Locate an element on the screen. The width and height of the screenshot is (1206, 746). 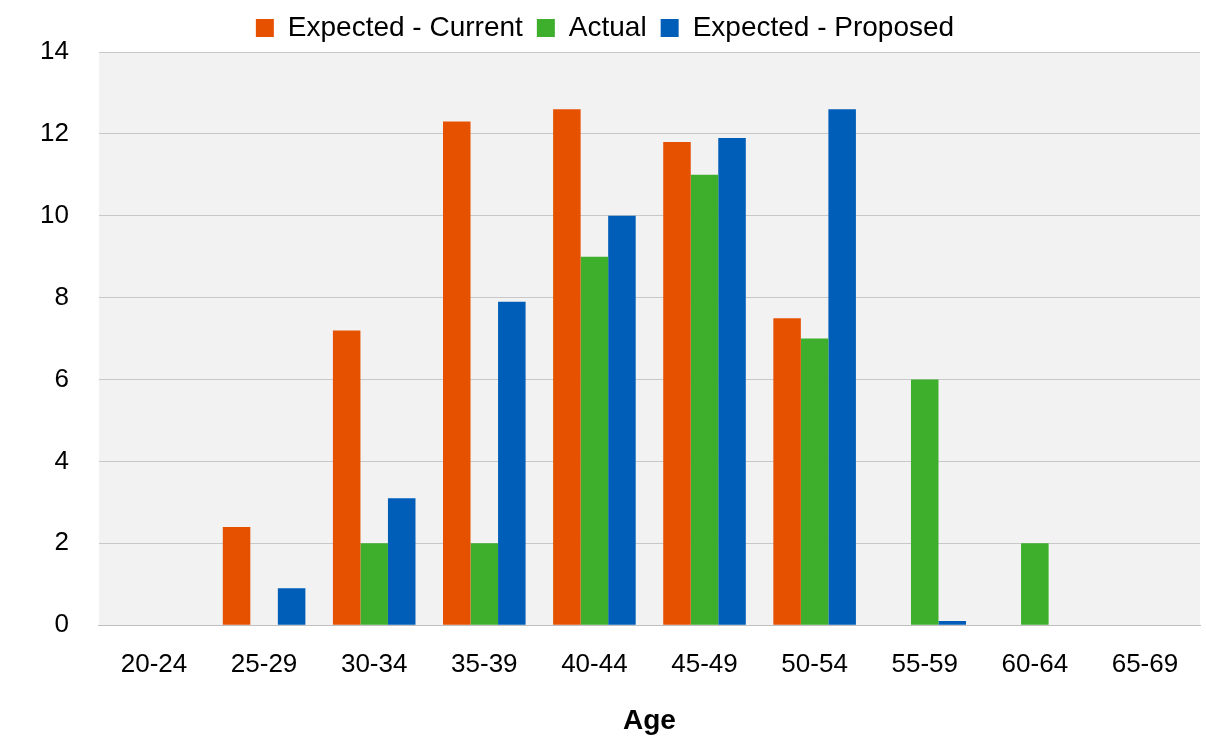
y-tick-label: 10 is located at coordinates (54, 213).